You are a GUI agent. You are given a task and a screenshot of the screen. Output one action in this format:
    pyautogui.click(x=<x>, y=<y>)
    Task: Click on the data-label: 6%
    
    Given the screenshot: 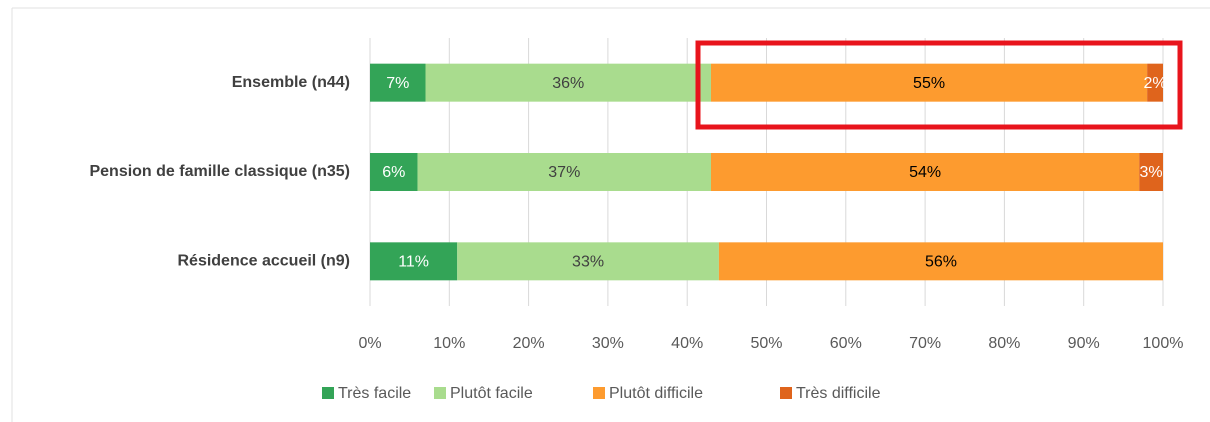 What is the action you would take?
    pyautogui.click(x=393, y=172)
    